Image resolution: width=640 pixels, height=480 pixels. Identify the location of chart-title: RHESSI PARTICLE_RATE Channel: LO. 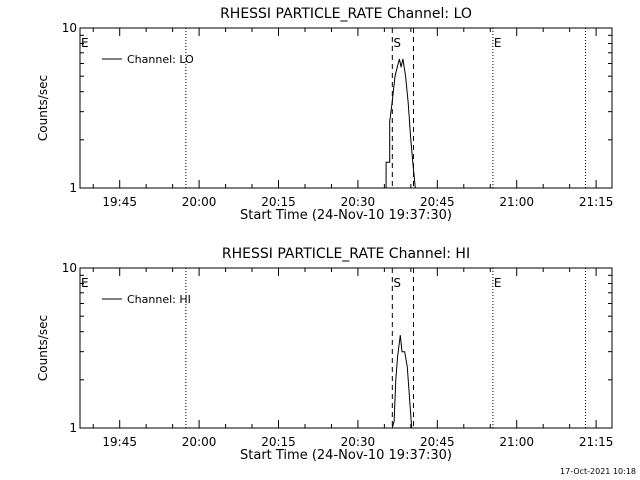
(346, 14).